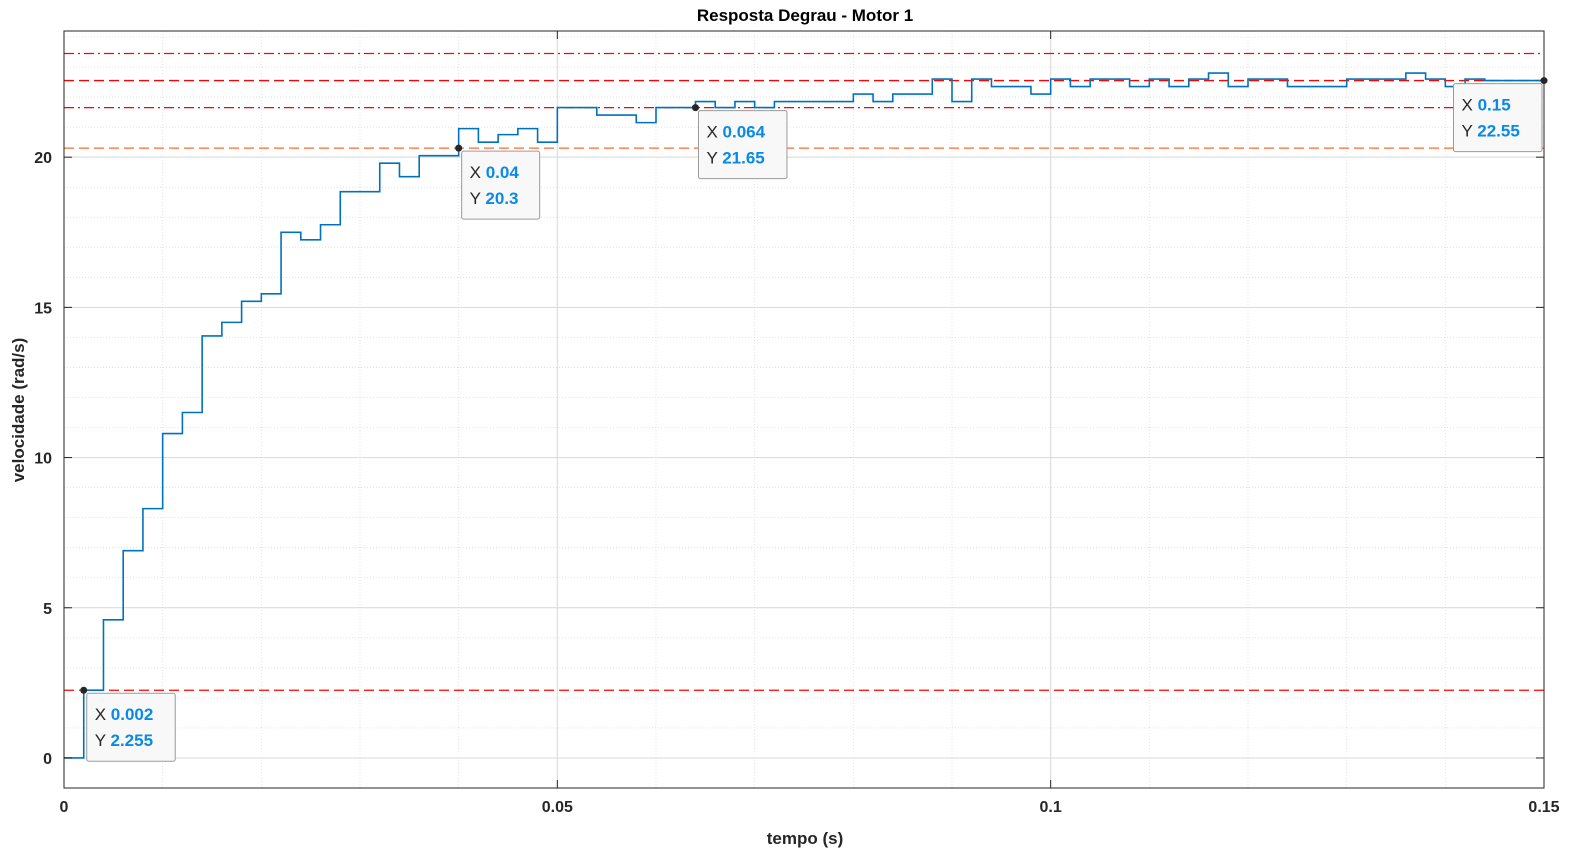  What do you see at coordinates (494, 198) in the screenshot?
I see `datatip-y-text: Y 20.3` at bounding box center [494, 198].